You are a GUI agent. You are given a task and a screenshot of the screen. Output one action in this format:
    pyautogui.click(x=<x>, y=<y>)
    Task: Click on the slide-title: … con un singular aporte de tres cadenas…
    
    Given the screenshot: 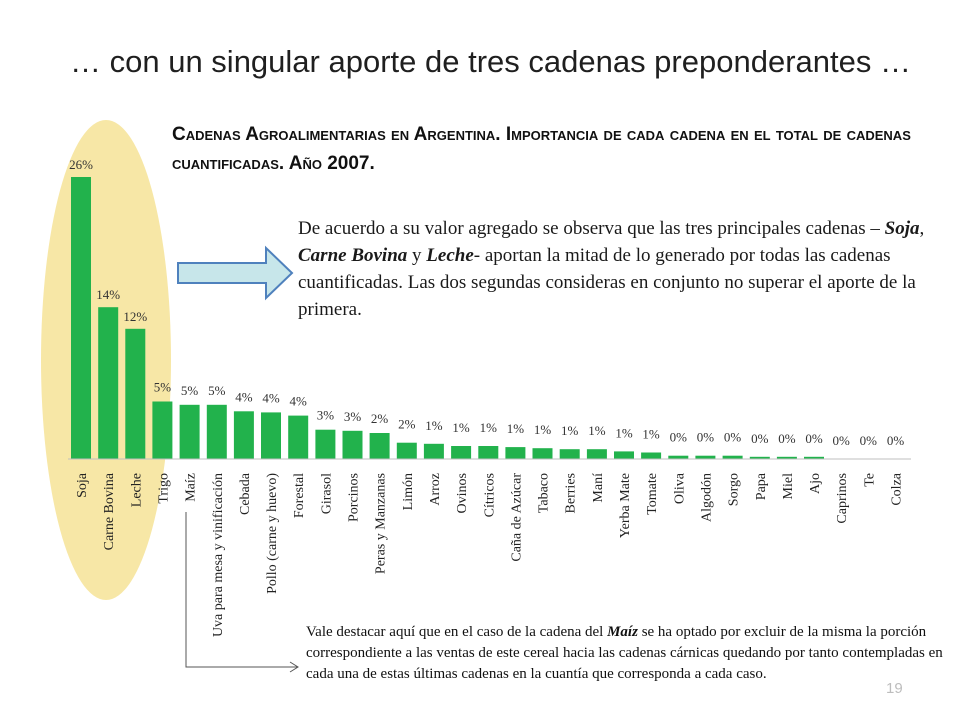 What is the action you would take?
    pyautogui.click(x=490, y=61)
    